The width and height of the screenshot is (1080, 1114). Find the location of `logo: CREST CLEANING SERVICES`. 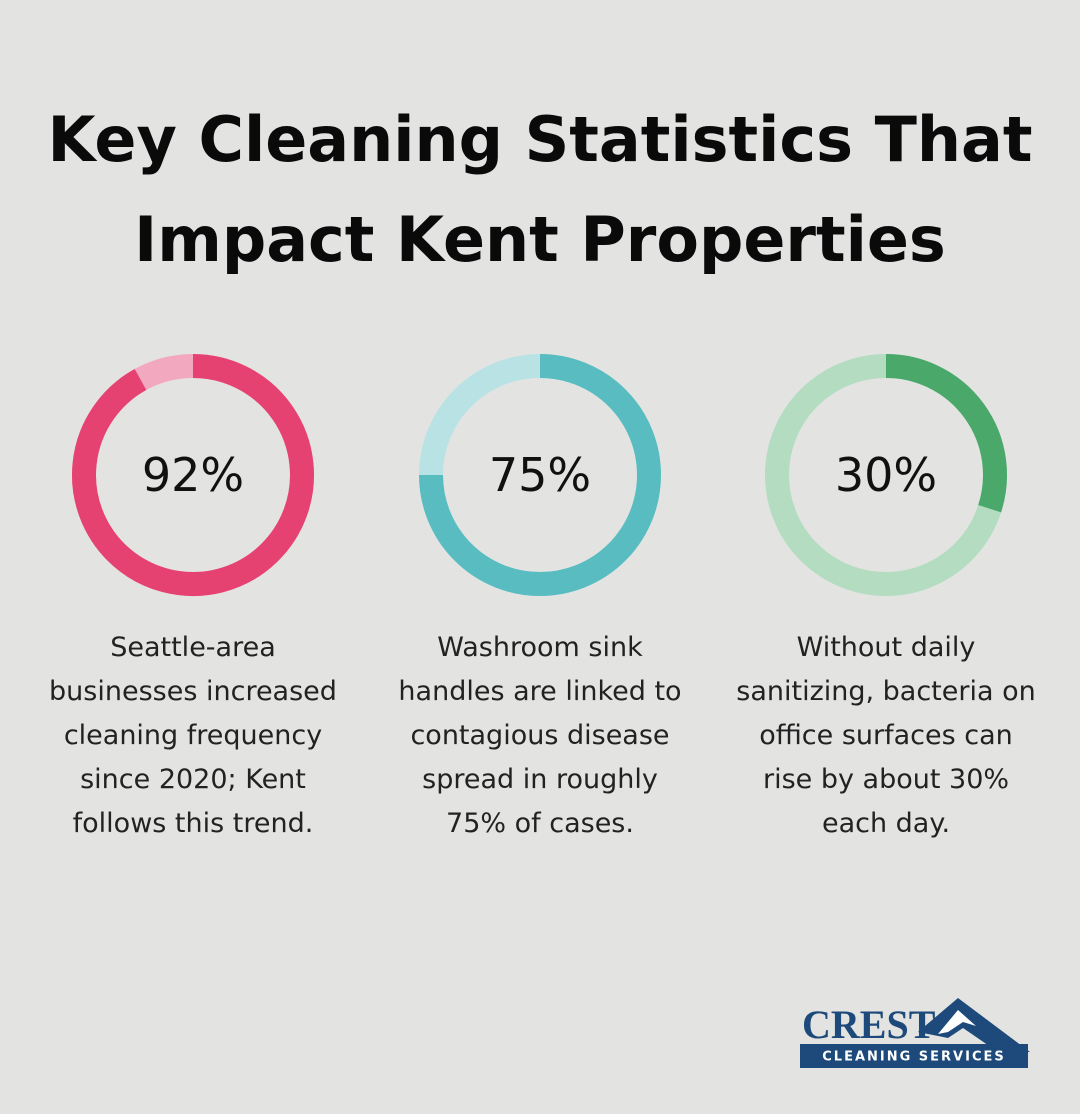

logo: CREST CLEANING SERVICES is located at coordinates (915, 1033).